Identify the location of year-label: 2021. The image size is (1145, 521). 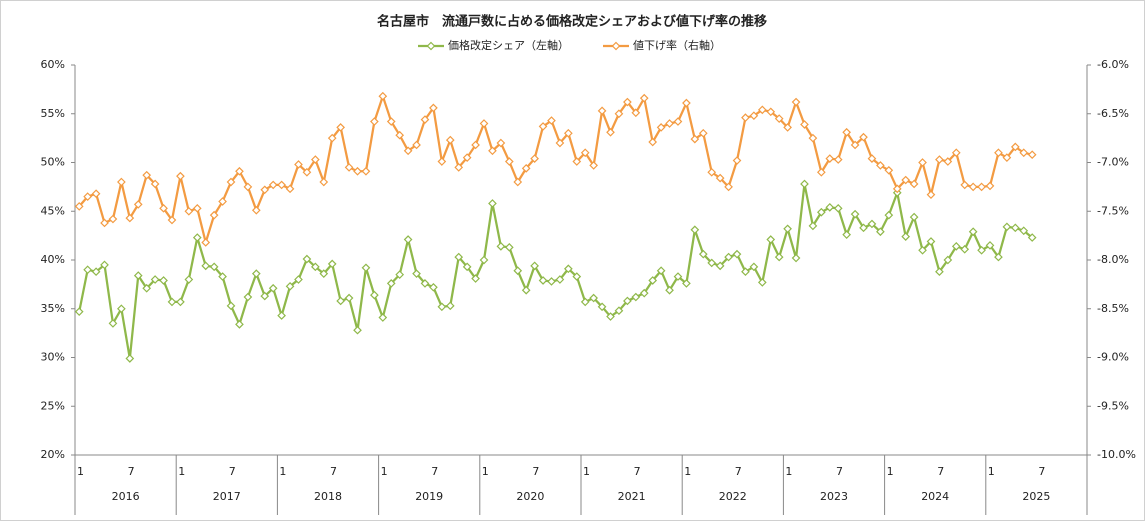
(632, 496).